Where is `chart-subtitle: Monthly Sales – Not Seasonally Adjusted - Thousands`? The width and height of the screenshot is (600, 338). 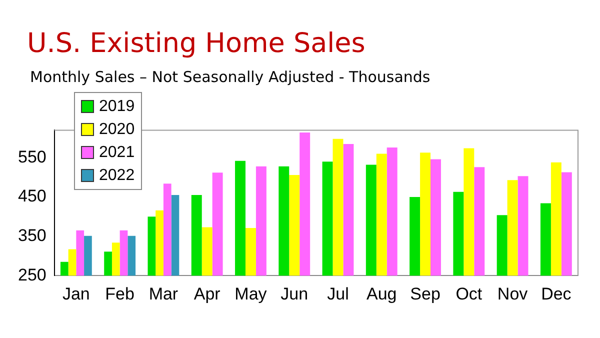 chart-subtitle: Monthly Sales – Not Seasonally Adjusted - Thousands is located at coordinates (230, 77).